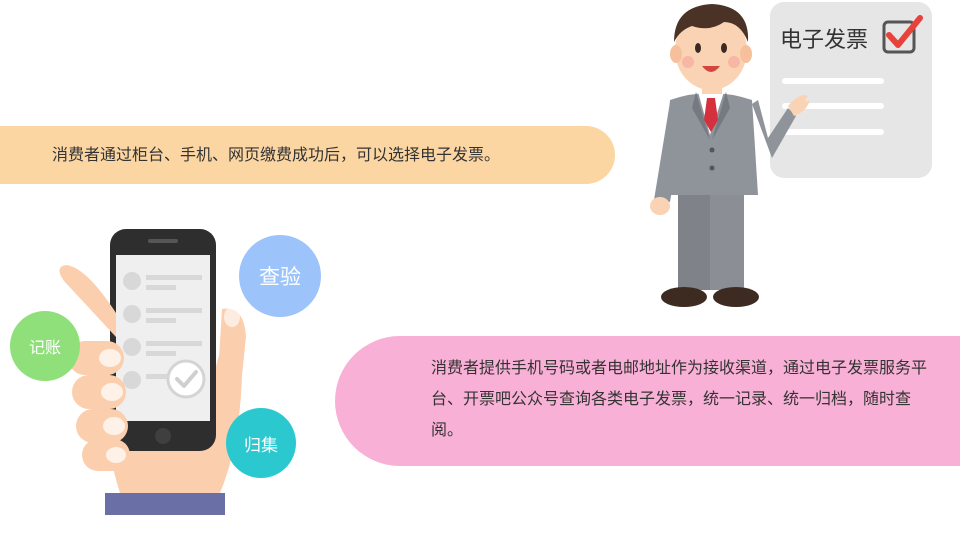 This screenshot has height=540, width=960. I want to click on businessman-illustration, so click(730, 155).